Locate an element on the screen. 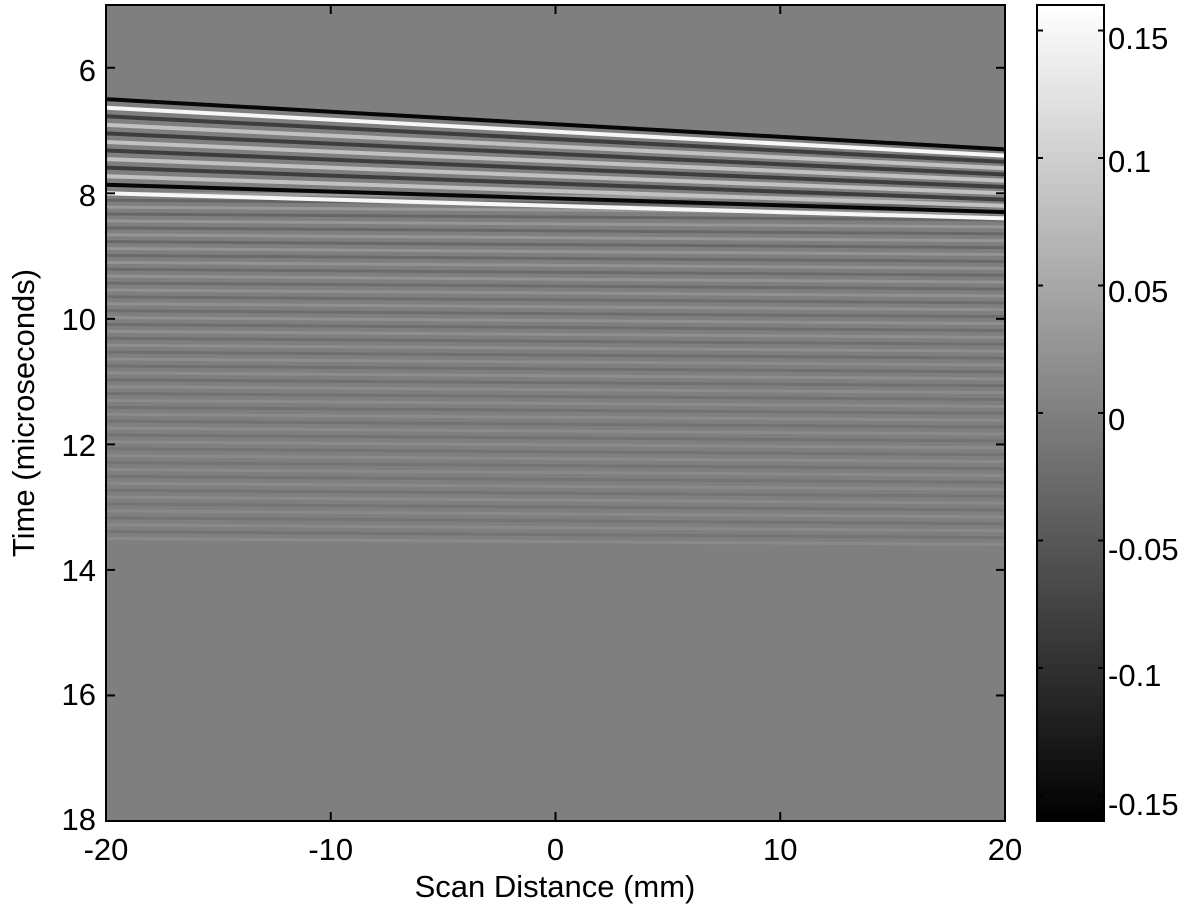 The height and width of the screenshot is (908, 1200). y-tick-label: 14 is located at coordinates (79, 570).